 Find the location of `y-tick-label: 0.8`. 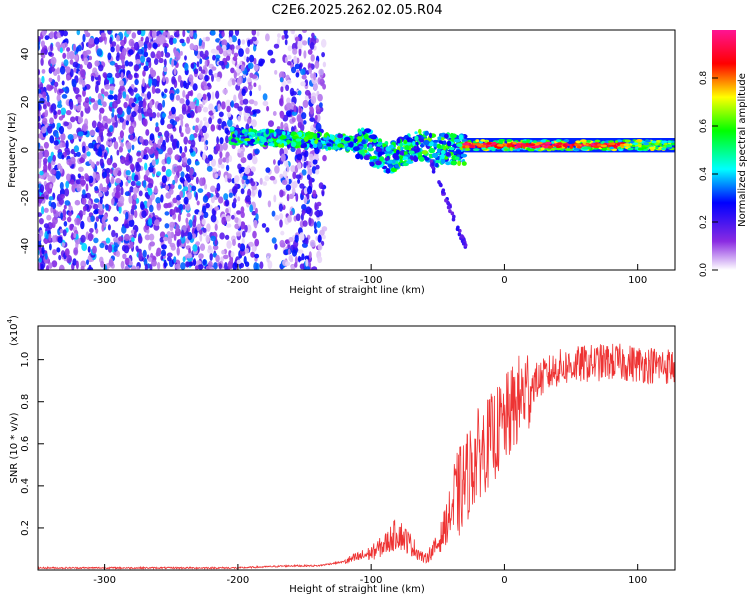

y-tick-label: 0.8 is located at coordinates (25, 402).